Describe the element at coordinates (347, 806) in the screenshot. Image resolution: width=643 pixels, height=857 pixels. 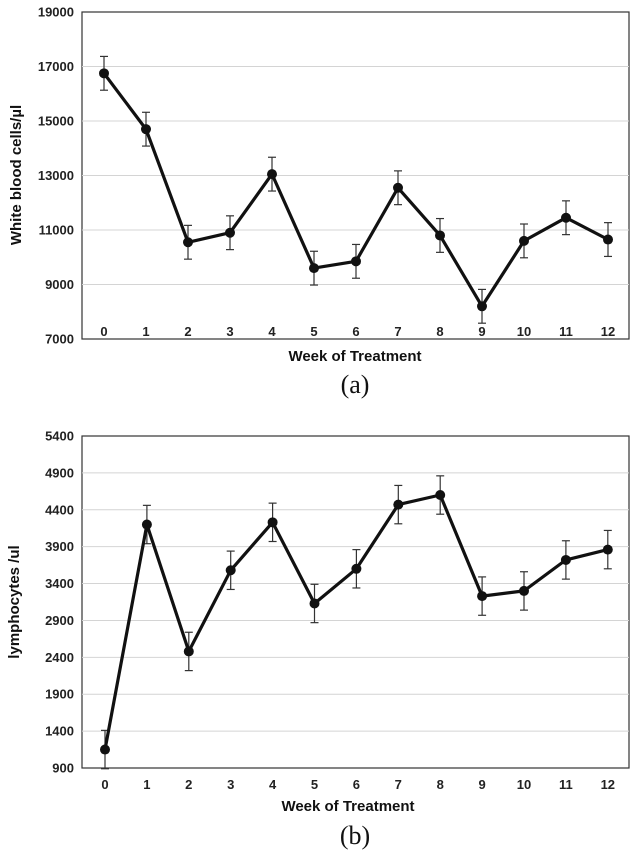
I see `x-axis-title-b: Week of Treatment` at that location.